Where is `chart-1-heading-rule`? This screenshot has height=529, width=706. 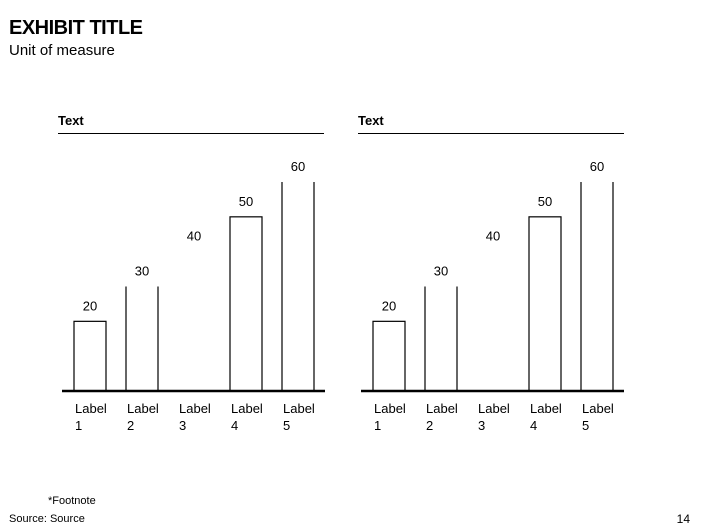 chart-1-heading-rule is located at coordinates (191, 133).